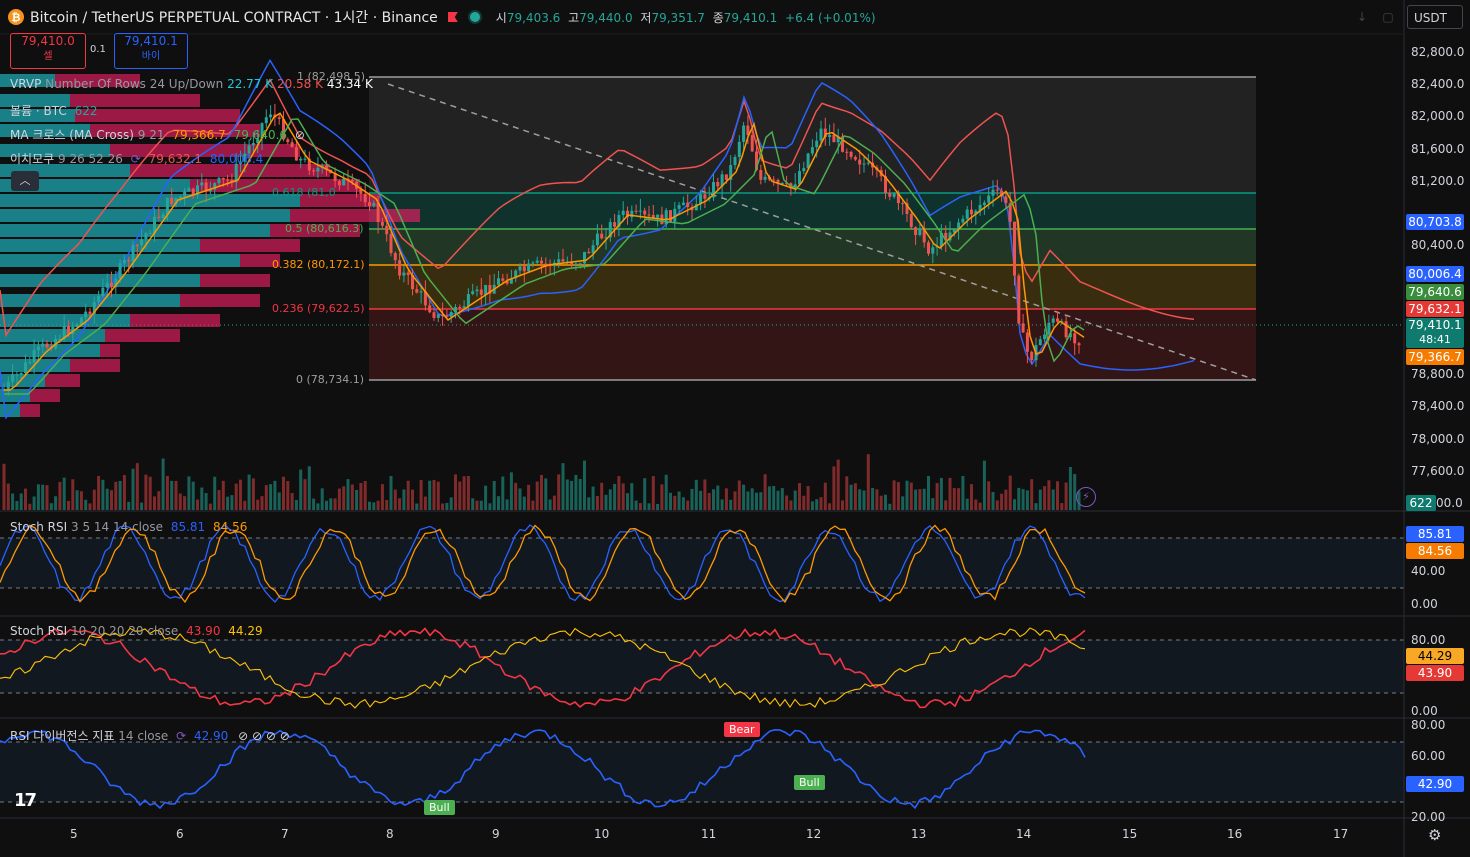 Image resolution: width=1470 pixels, height=857 pixels. I want to click on stoch-rsi-1-legend: Stoch RSI 3 5 14 14 close 85.81 84.56, so click(129, 527).